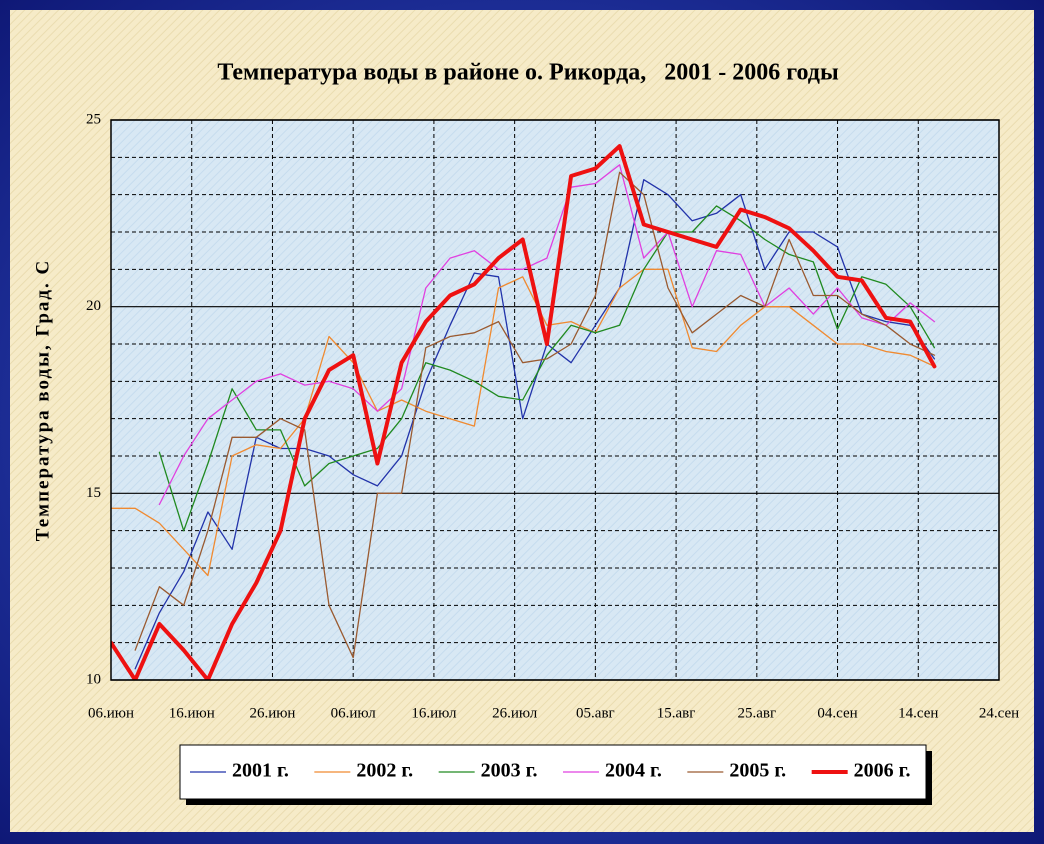 The image size is (1044, 844). What do you see at coordinates (93, 119) in the screenshot?
I see `y-tick-label: 25` at bounding box center [93, 119].